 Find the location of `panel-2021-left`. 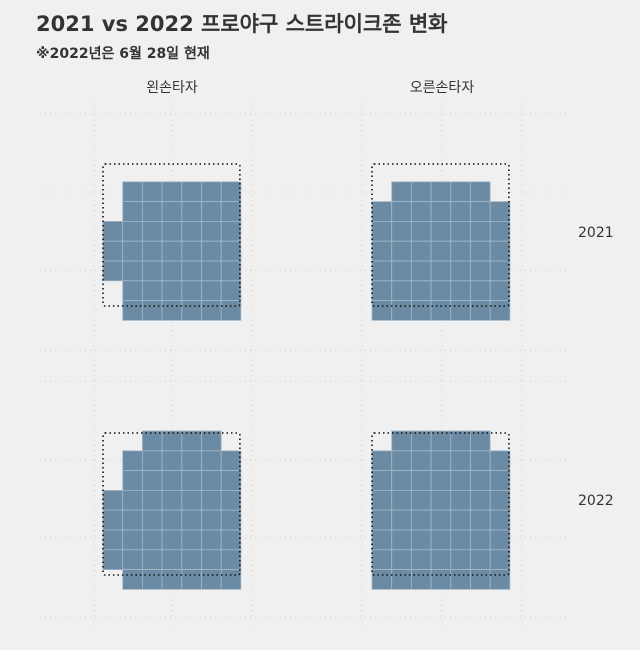

panel-2021-left is located at coordinates (172, 242).